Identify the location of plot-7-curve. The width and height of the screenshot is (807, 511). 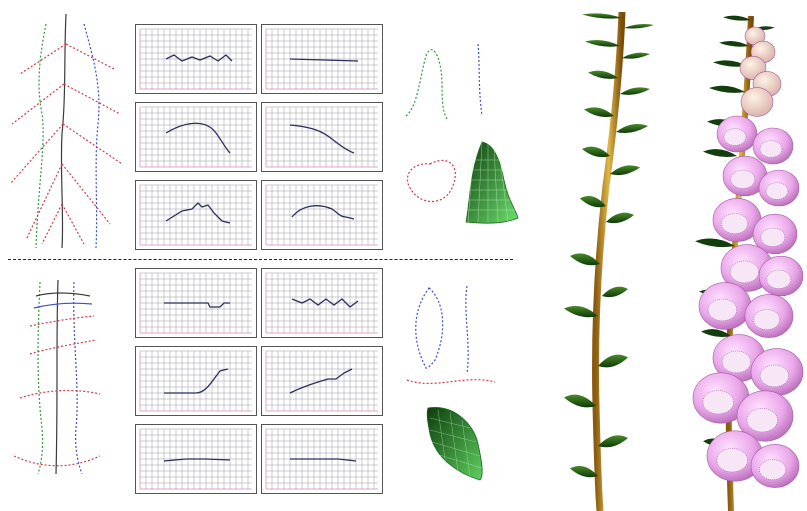
(197, 305).